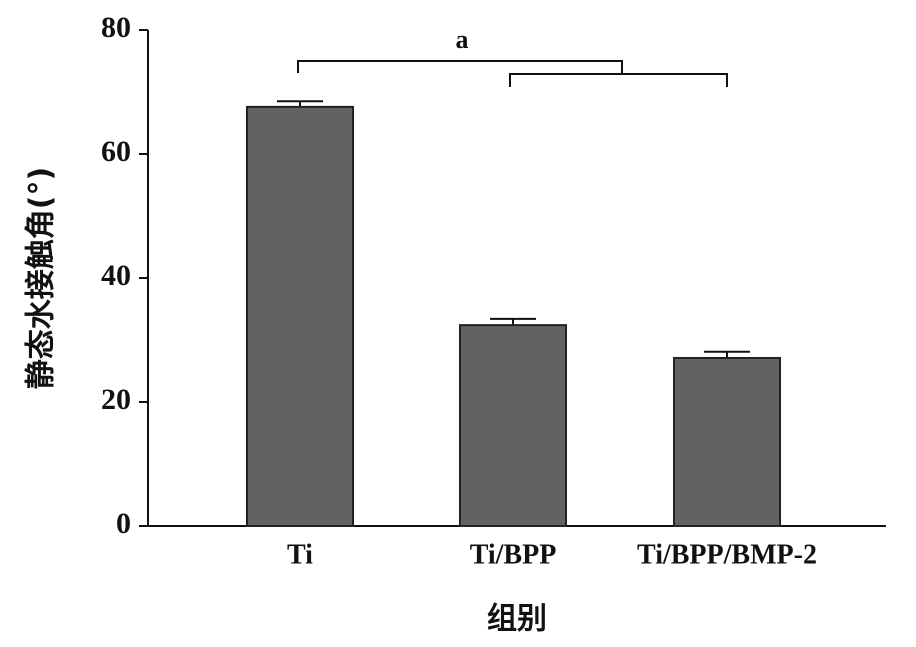  Describe the element at coordinates (513, 554) in the screenshot. I see `x-tick-label: Ti/BPP` at that location.